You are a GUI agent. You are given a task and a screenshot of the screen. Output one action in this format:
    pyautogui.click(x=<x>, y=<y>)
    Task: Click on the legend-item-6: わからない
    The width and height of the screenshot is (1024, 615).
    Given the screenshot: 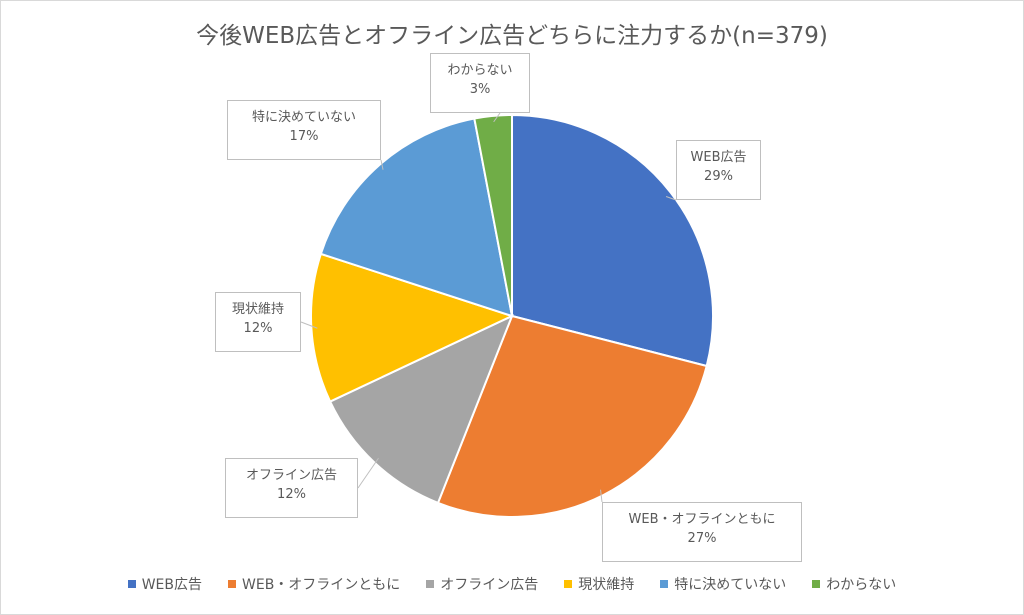 What is the action you would take?
    pyautogui.click(x=854, y=584)
    